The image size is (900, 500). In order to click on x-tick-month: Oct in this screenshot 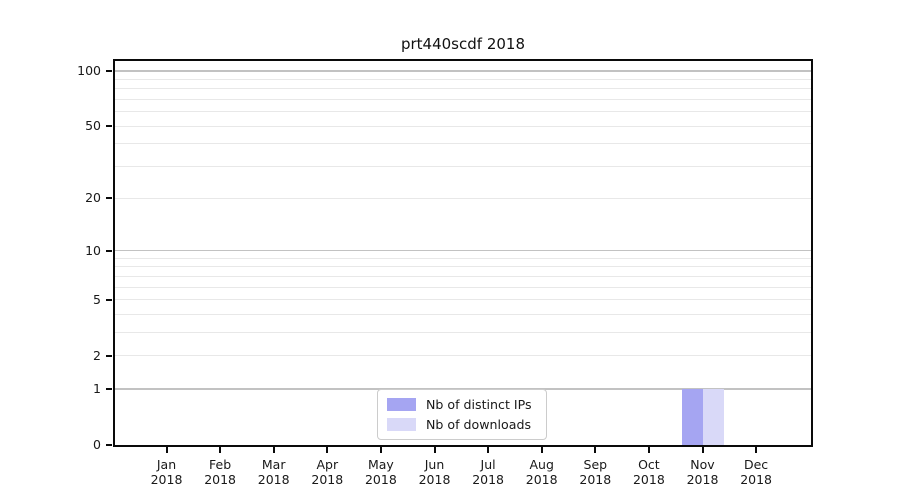, I will do `click(649, 464)`.